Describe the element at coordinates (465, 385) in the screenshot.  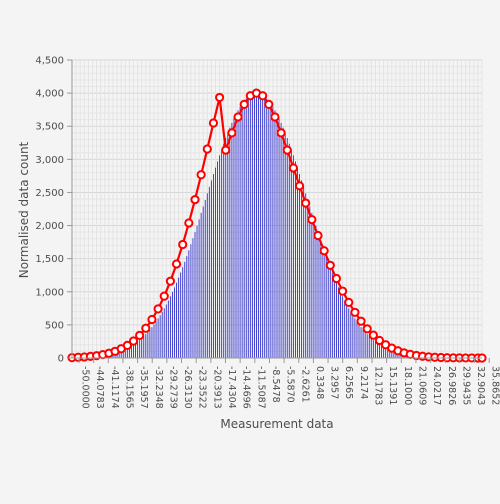
I see `x-tick-label: 29.9435` at that location.